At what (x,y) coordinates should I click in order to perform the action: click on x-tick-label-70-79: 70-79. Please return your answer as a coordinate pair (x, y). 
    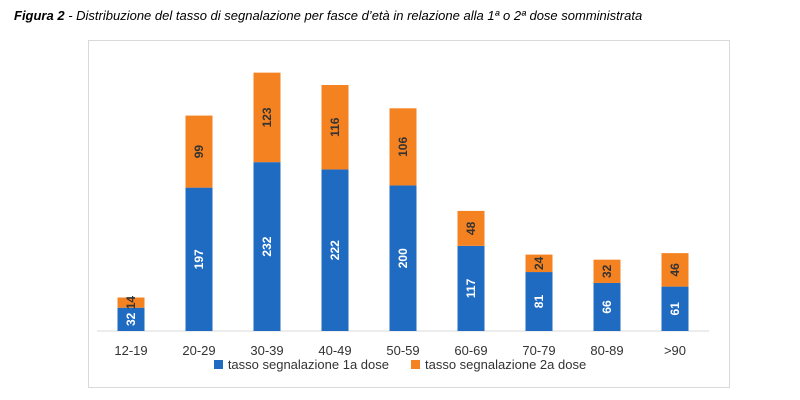
    Looking at the image, I should click on (538, 350).